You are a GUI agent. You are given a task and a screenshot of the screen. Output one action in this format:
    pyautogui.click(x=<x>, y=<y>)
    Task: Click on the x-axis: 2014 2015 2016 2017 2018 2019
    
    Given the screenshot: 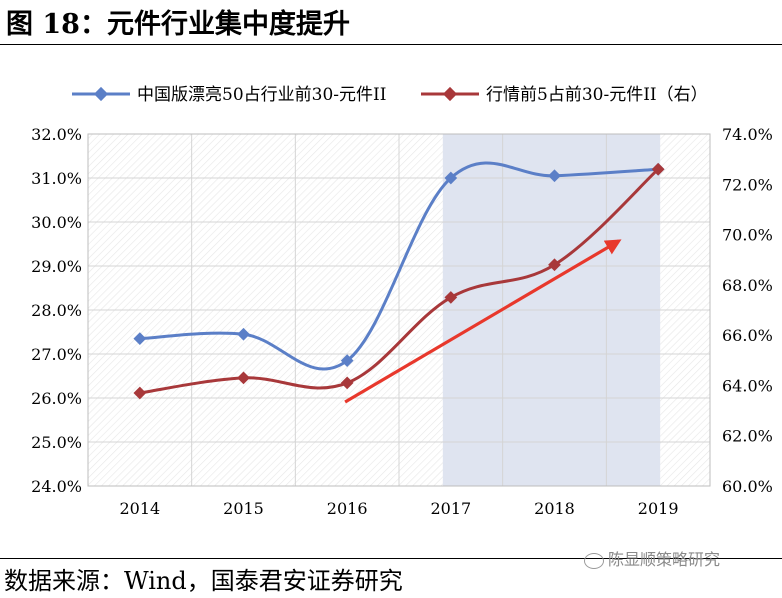 What is the action you would take?
    pyautogui.click(x=398, y=508)
    